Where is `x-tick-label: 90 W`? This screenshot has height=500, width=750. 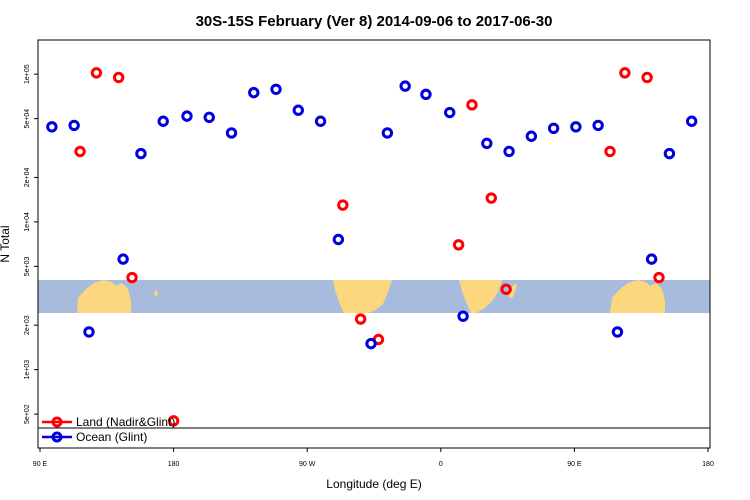
x-tick-label: 90 W is located at coordinates (307, 464).